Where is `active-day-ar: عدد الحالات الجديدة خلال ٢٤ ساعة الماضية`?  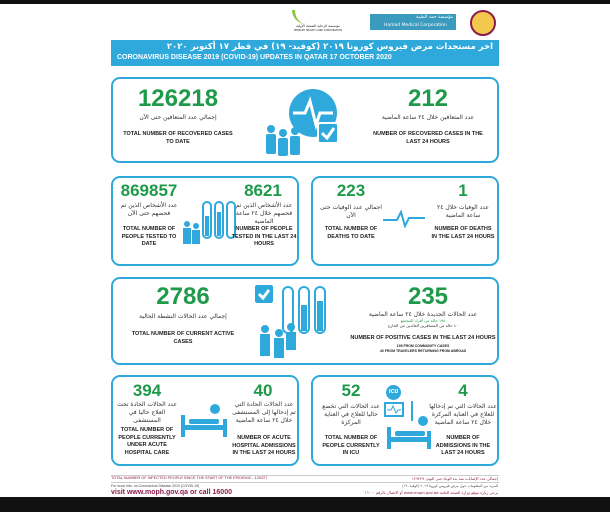 active-day-ar: عدد الحالات الجديدة خلال ٢٤ ساعة الماضية is located at coordinates (423, 314).